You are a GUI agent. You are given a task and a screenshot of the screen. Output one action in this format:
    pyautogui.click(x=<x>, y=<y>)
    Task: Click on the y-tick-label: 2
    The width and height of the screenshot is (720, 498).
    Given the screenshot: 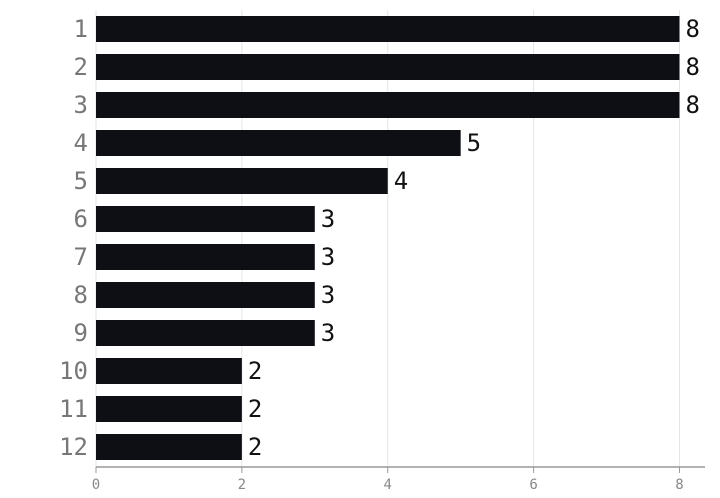 What is the action you would take?
    pyautogui.click(x=81, y=67)
    